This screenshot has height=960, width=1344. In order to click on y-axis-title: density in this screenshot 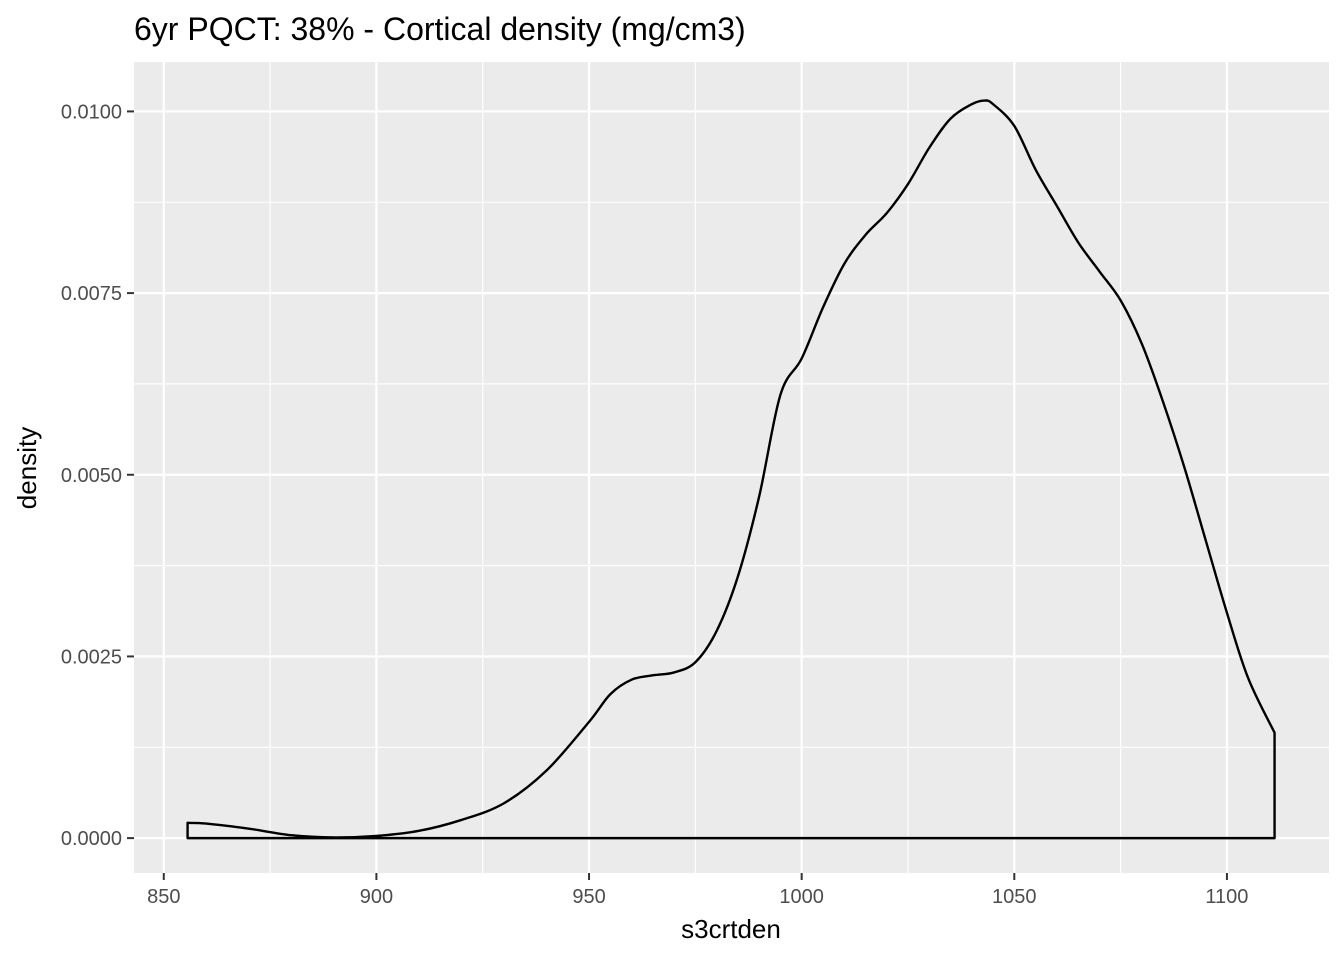, I will do `click(27, 468)`.